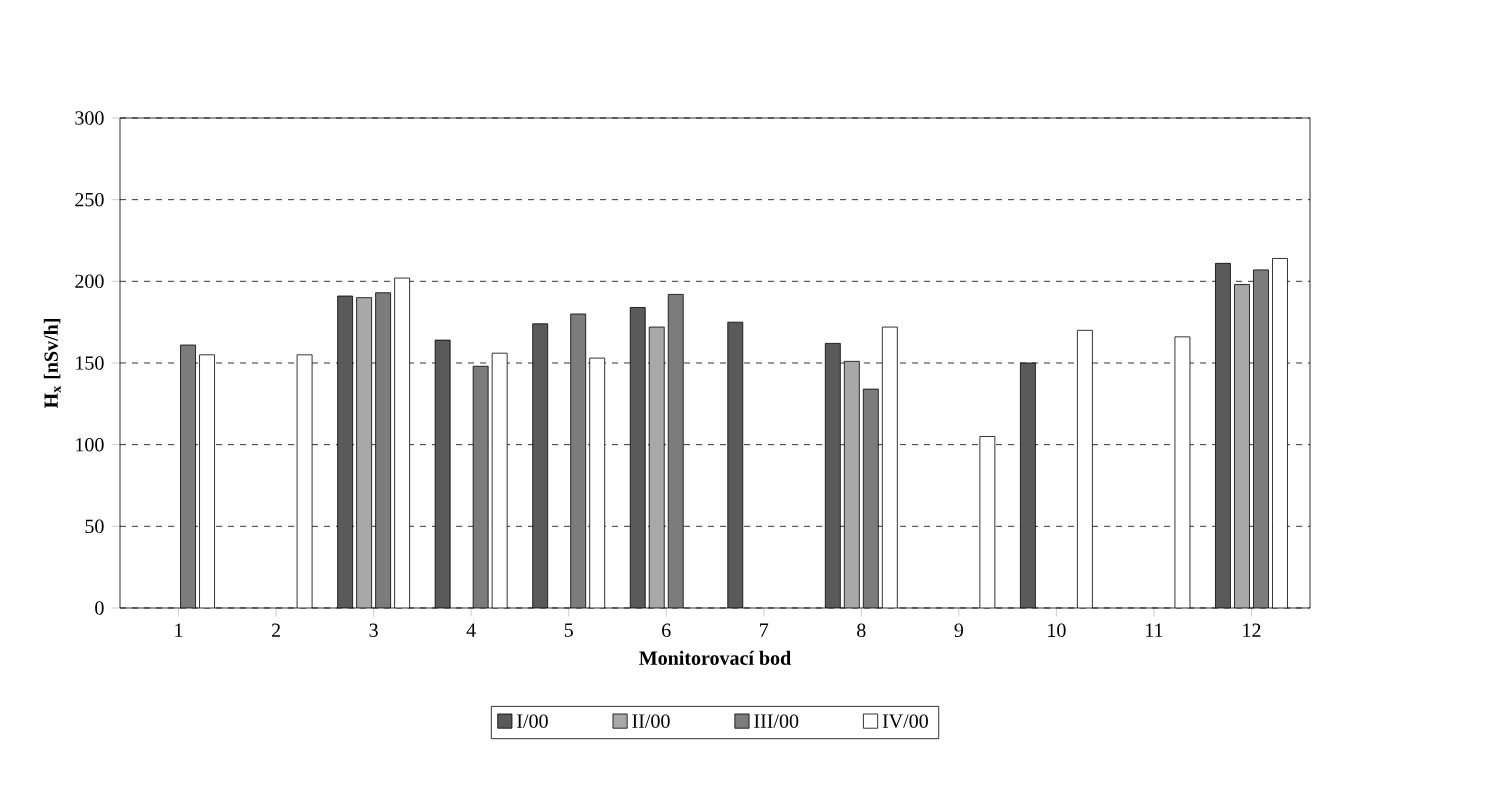  Describe the element at coordinates (861, 630) in the screenshot. I see `x-tick-label: 8` at that location.